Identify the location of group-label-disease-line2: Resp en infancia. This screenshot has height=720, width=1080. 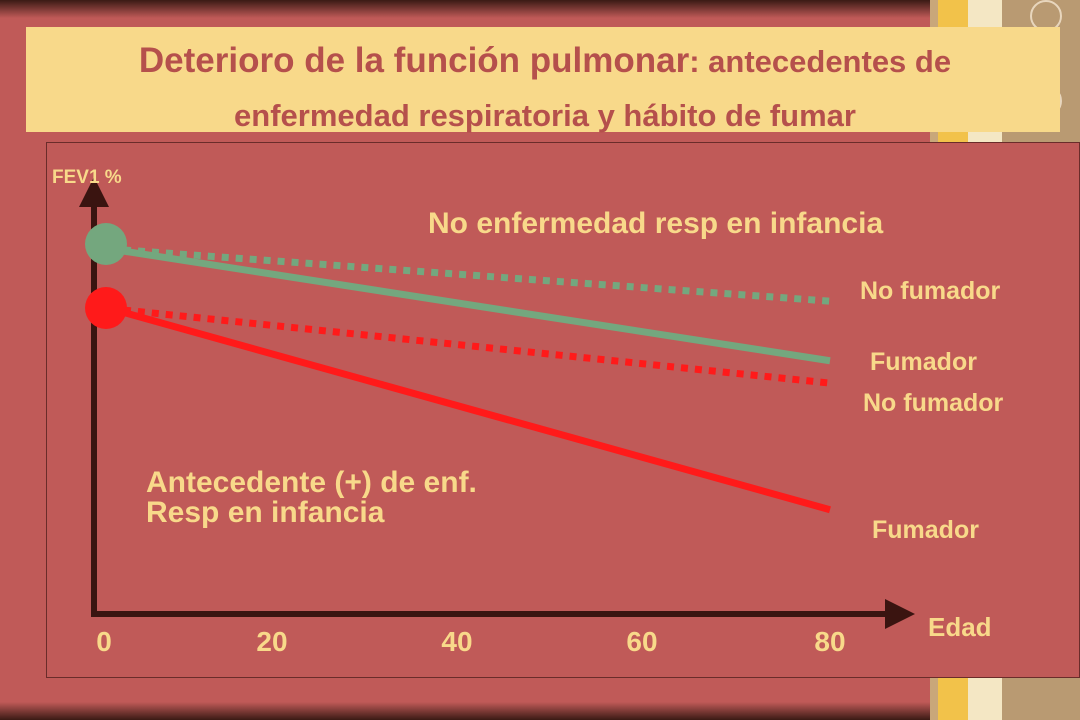
(265, 512).